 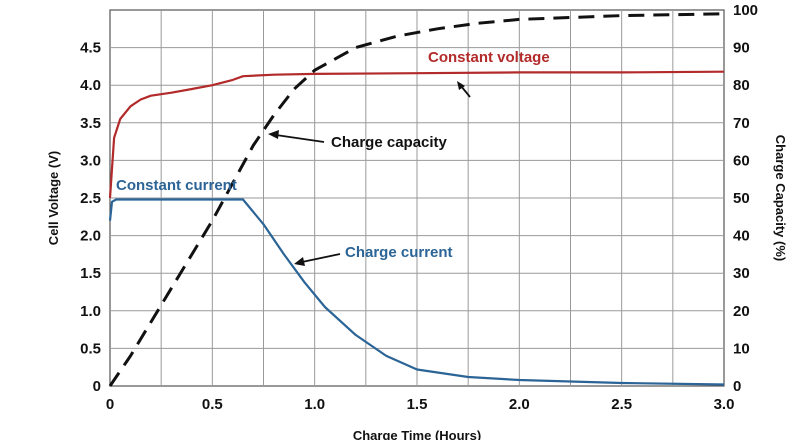 What do you see at coordinates (90, 48) in the screenshot?
I see `y-left-tick-label: 4.5` at bounding box center [90, 48].